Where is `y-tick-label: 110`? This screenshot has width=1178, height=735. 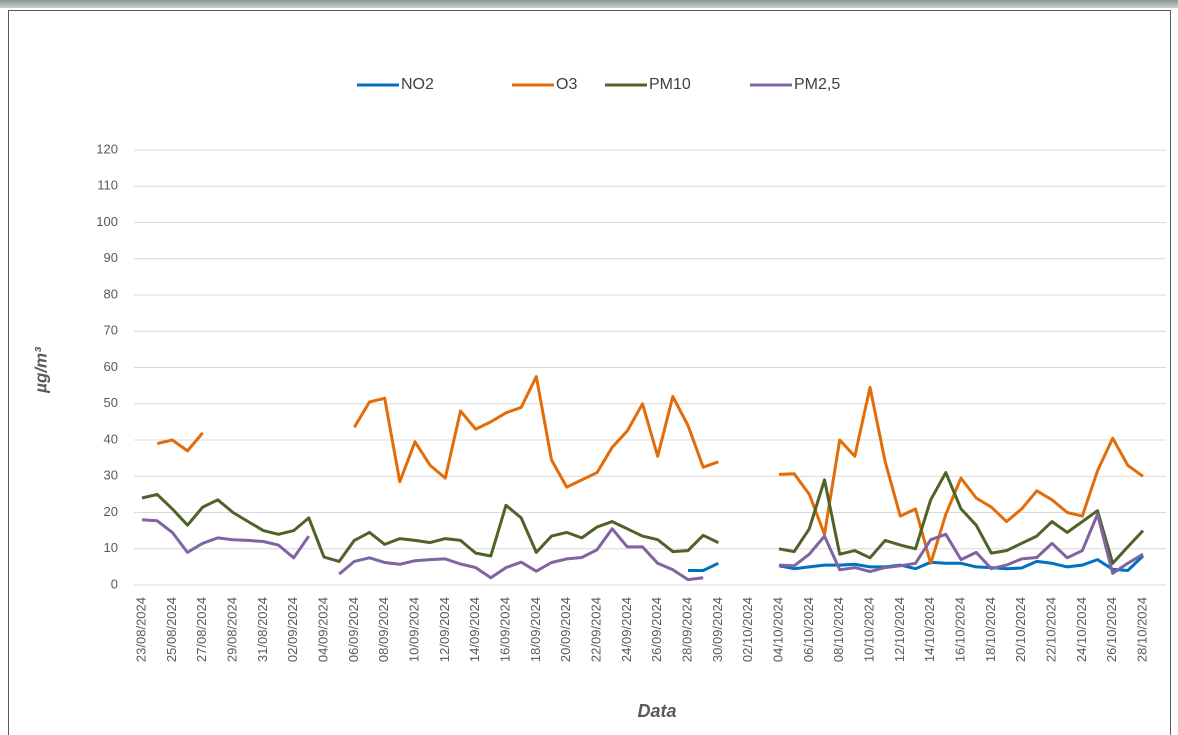
y-tick-label: 110 is located at coordinates (107, 185).